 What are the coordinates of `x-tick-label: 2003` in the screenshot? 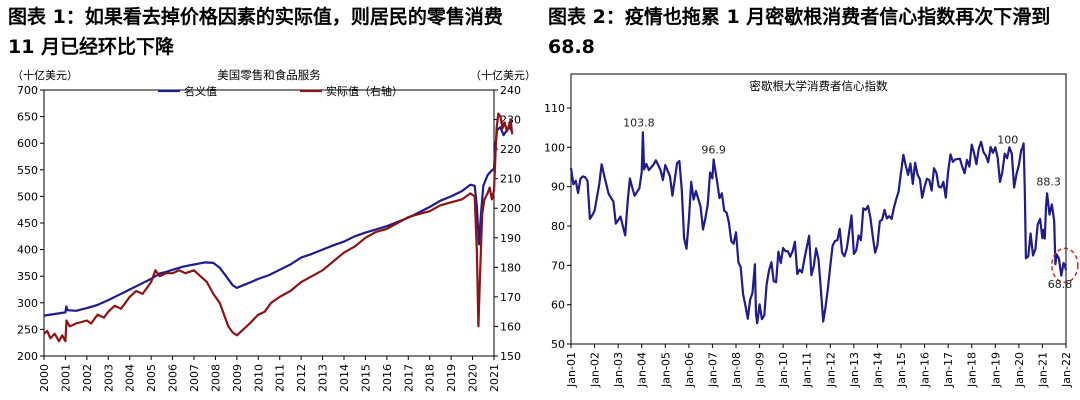 It's located at (108, 378).